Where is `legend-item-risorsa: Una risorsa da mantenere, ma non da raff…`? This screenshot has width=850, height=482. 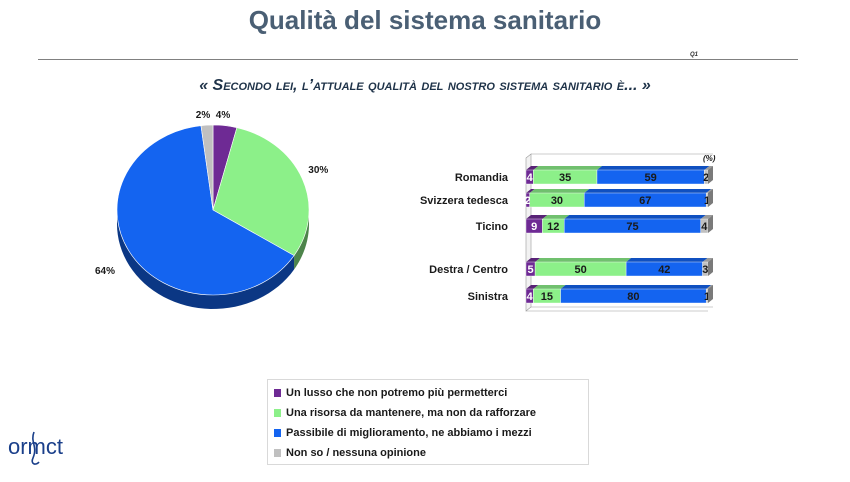 legend-item-risorsa: Una risorsa da mantenere, ma non da raff… is located at coordinates (431, 413).